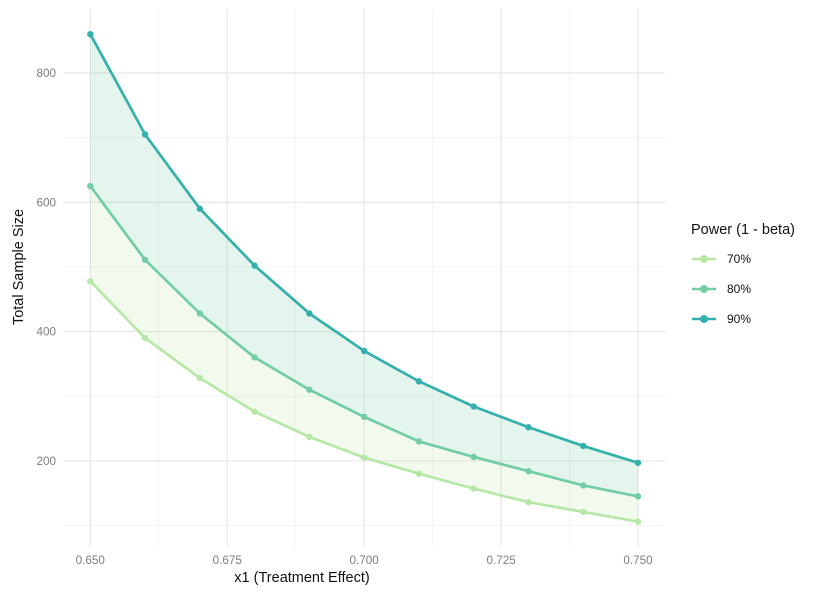  I want to click on legend-key-90-icon, so click(704, 319).